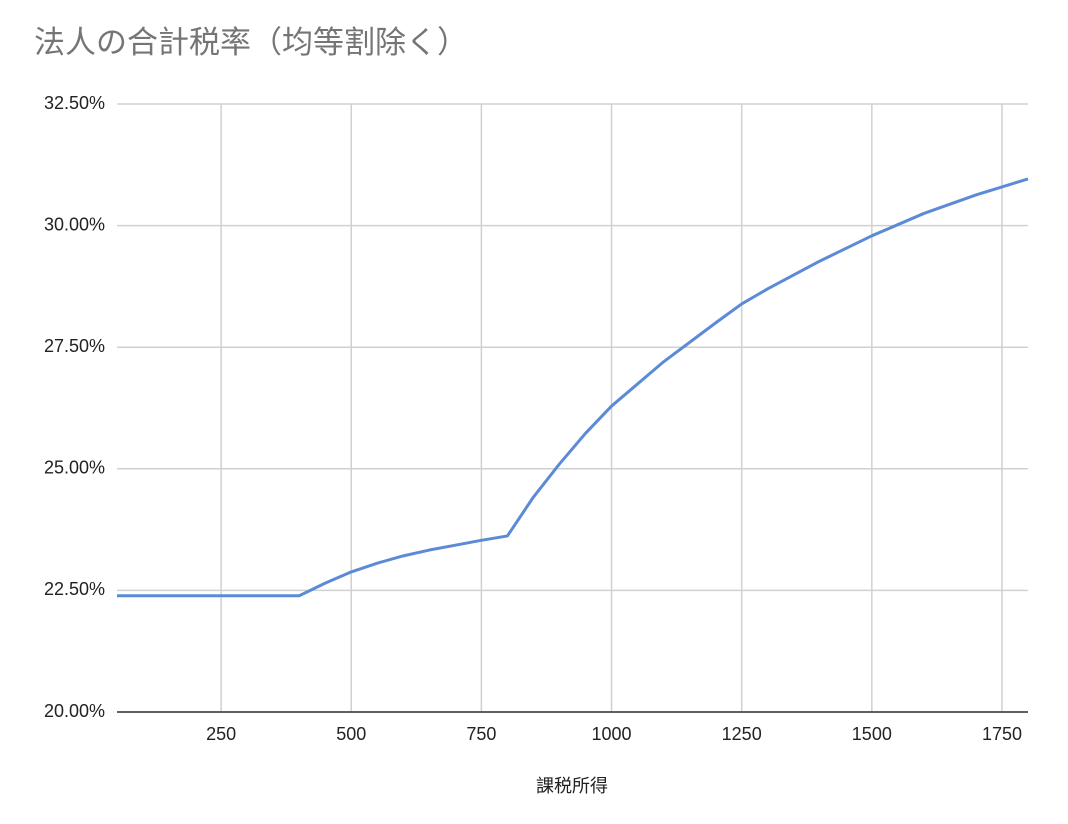  I want to click on y-tick-label: 20.00%, so click(74, 711).